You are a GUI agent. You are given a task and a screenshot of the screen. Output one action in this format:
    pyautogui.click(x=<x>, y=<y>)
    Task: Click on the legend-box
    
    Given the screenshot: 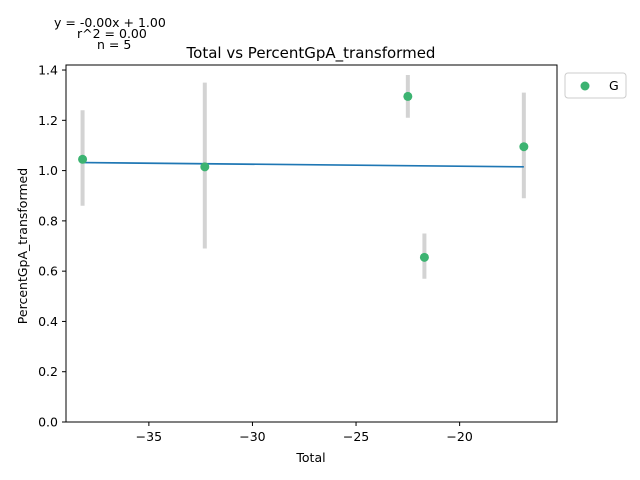 What is the action you would take?
    pyautogui.click(x=595, y=85)
    